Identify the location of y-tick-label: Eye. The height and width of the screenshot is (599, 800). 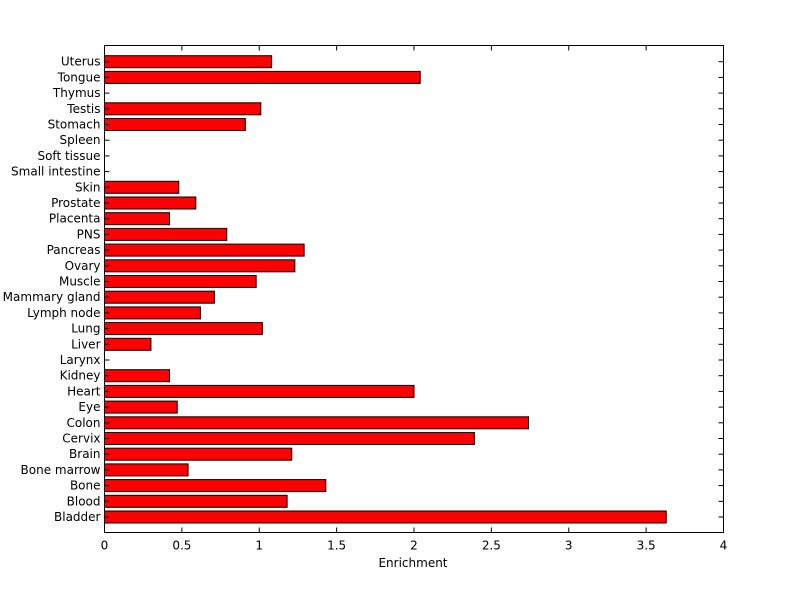
(89, 407).